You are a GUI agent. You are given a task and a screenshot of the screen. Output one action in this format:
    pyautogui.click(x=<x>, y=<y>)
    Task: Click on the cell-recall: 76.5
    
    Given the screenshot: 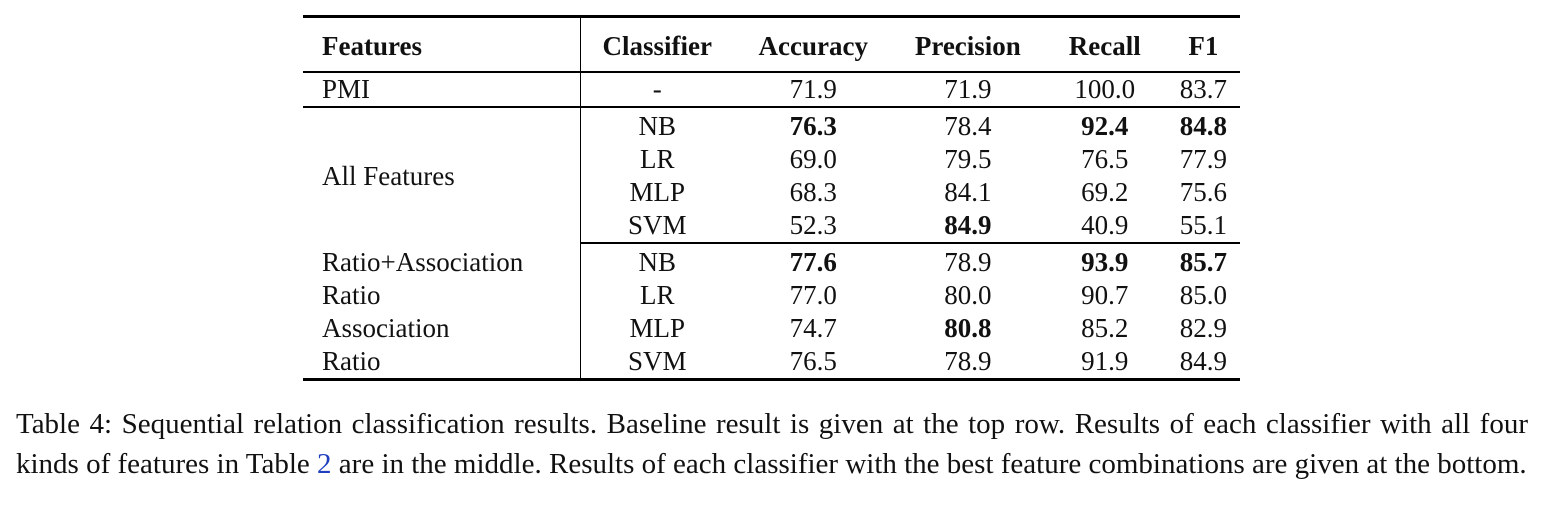 What is the action you would take?
    pyautogui.click(x=1105, y=159)
    